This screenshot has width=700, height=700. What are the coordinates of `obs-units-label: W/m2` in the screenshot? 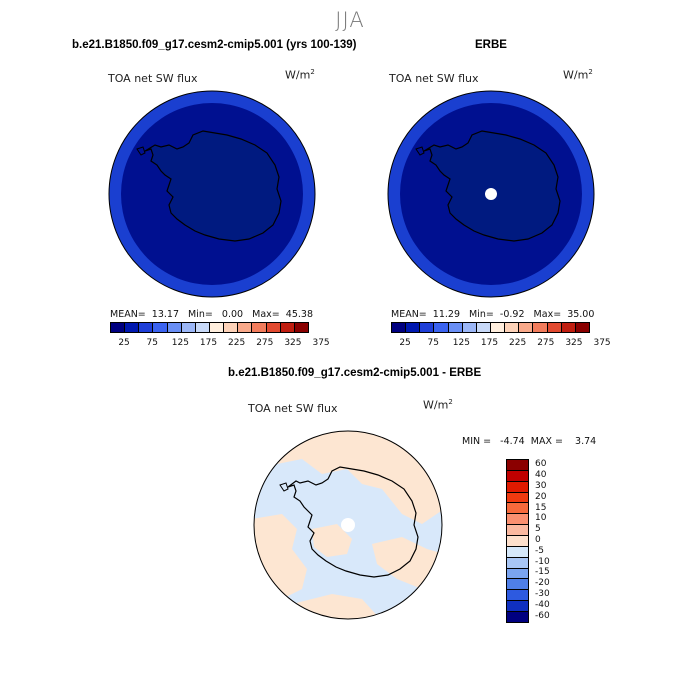 It's located at (578, 75).